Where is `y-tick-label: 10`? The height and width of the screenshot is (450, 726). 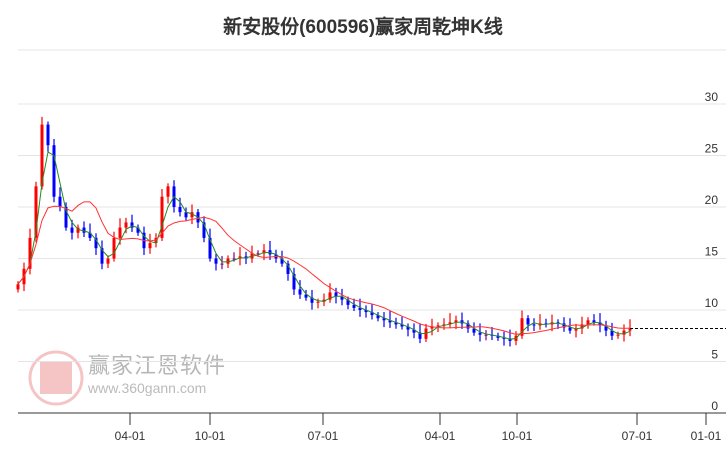
y-tick-label: 10 is located at coordinates (712, 303).